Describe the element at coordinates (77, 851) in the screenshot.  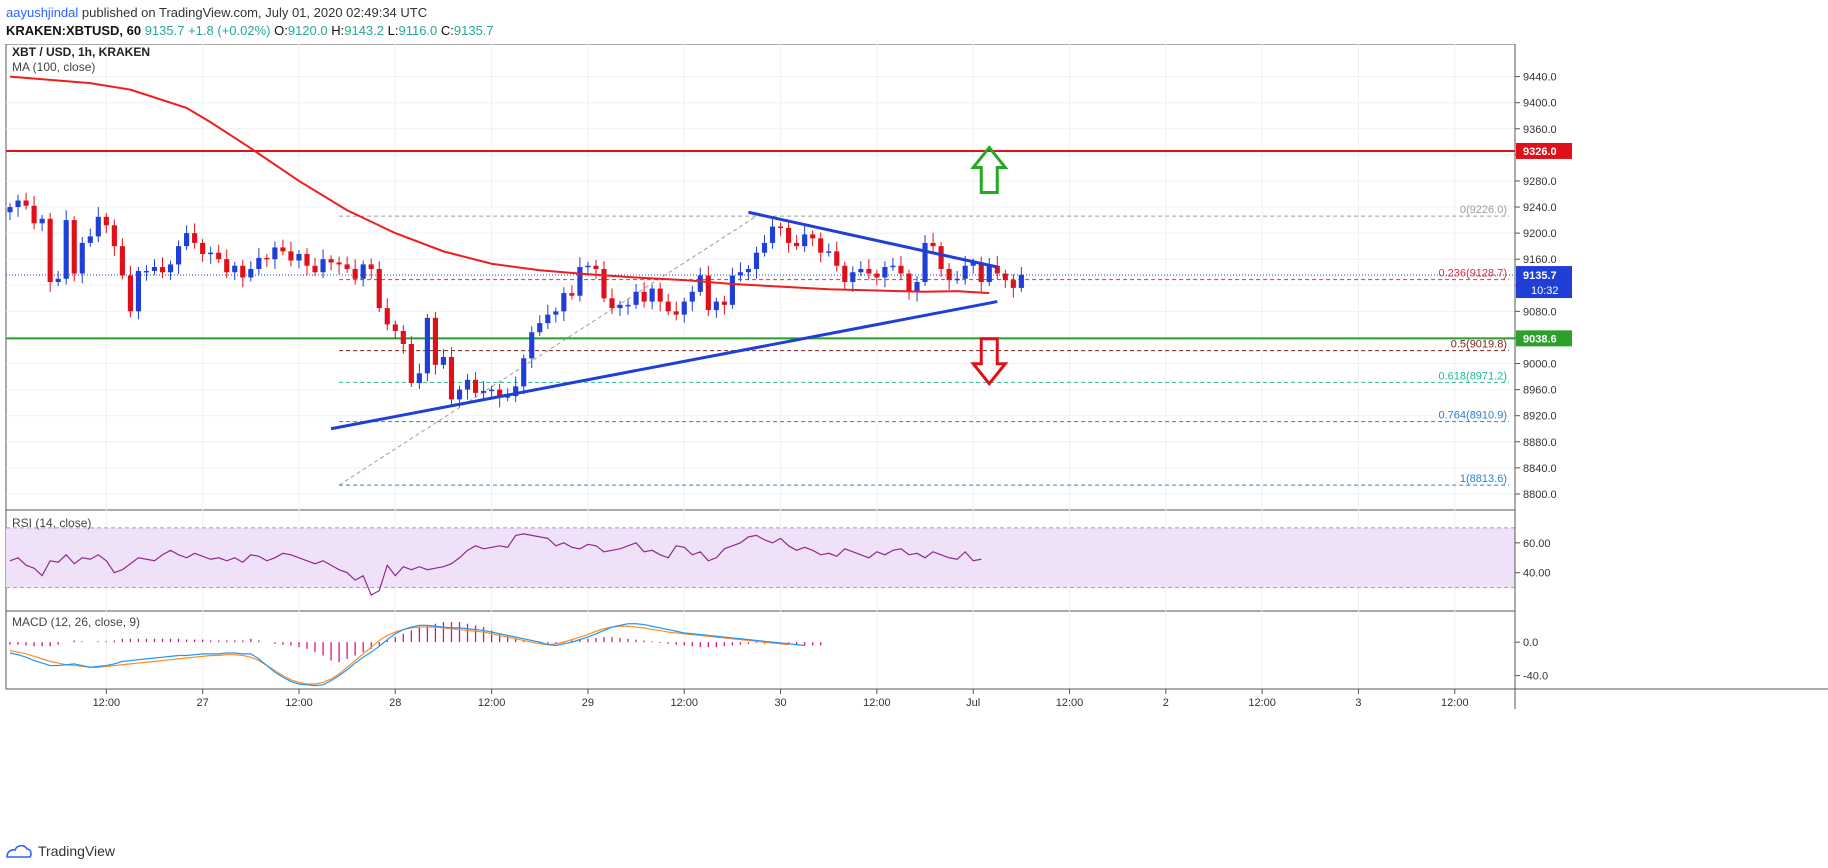
I see `footer-brand: TradingView` at that location.